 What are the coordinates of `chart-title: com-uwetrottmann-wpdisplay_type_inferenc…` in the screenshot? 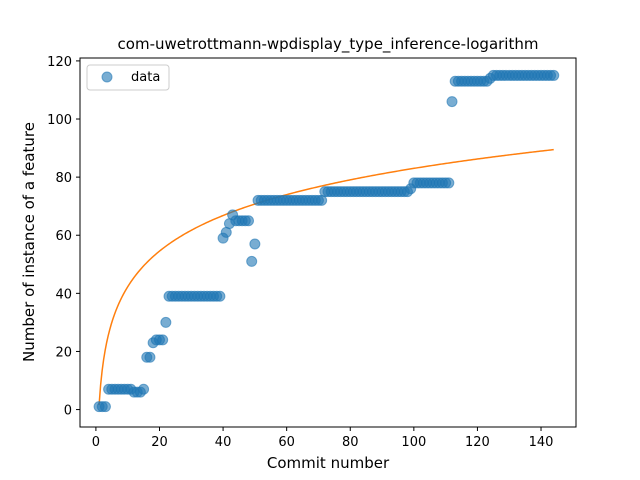 It's located at (328, 44).